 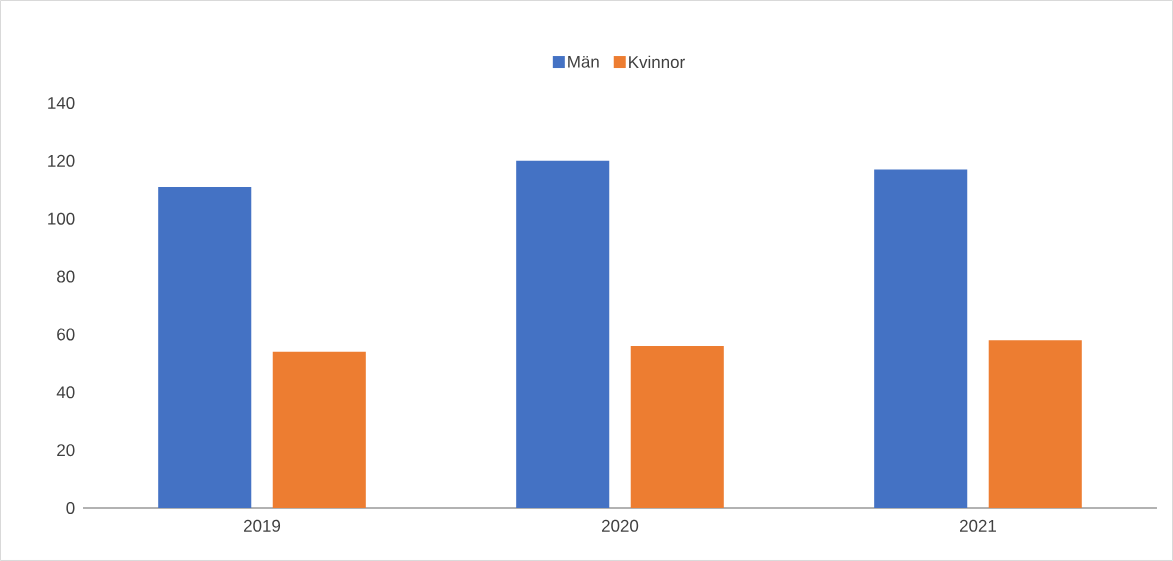 What do you see at coordinates (70, 507) in the screenshot?
I see `y-tick-label: 0` at bounding box center [70, 507].